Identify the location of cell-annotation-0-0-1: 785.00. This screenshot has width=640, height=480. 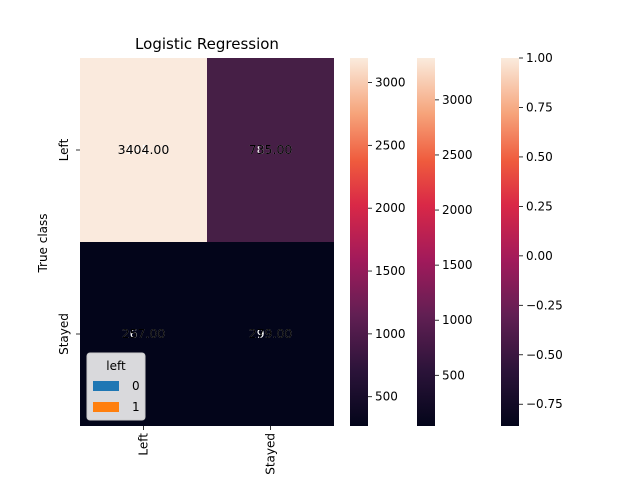
(271, 149).